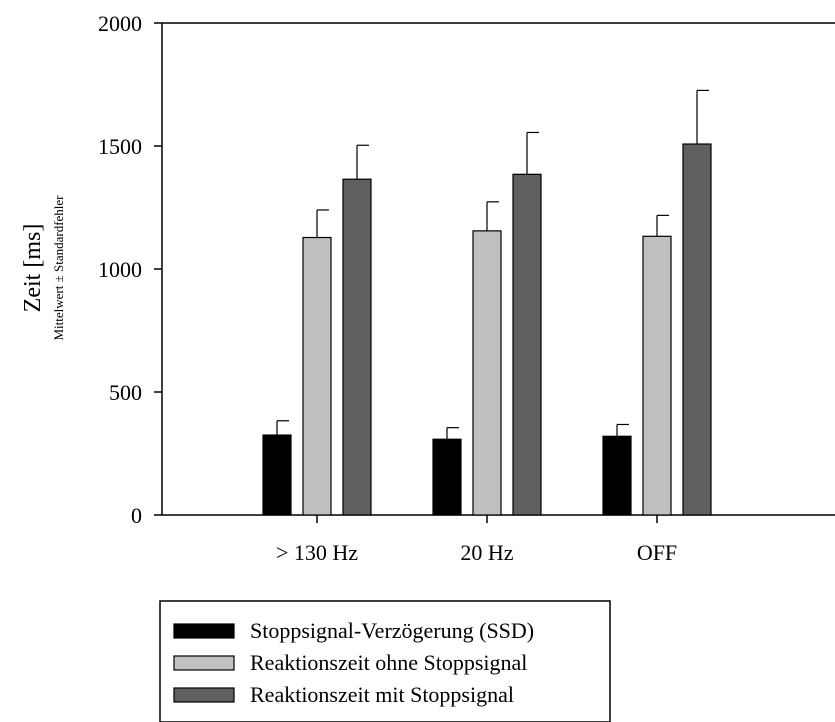  I want to click on y-tick-label: 2000, so click(120, 23).